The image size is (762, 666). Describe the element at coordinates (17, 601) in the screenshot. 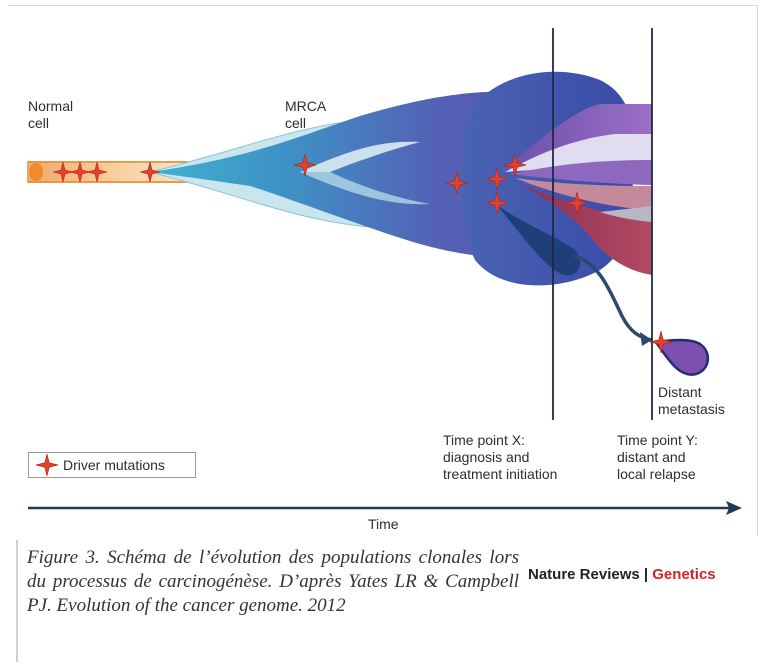

I see `caption-rule` at that location.